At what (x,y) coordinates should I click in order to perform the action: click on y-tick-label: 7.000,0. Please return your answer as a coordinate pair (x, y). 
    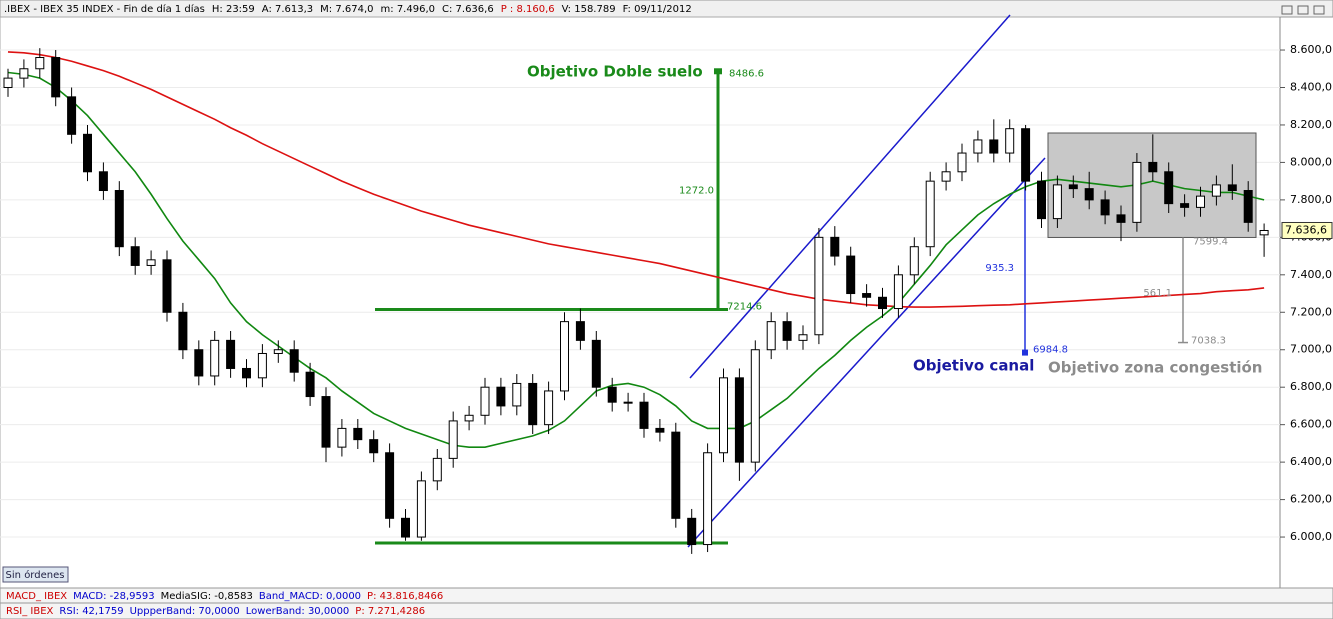
    Looking at the image, I should click on (1311, 349).